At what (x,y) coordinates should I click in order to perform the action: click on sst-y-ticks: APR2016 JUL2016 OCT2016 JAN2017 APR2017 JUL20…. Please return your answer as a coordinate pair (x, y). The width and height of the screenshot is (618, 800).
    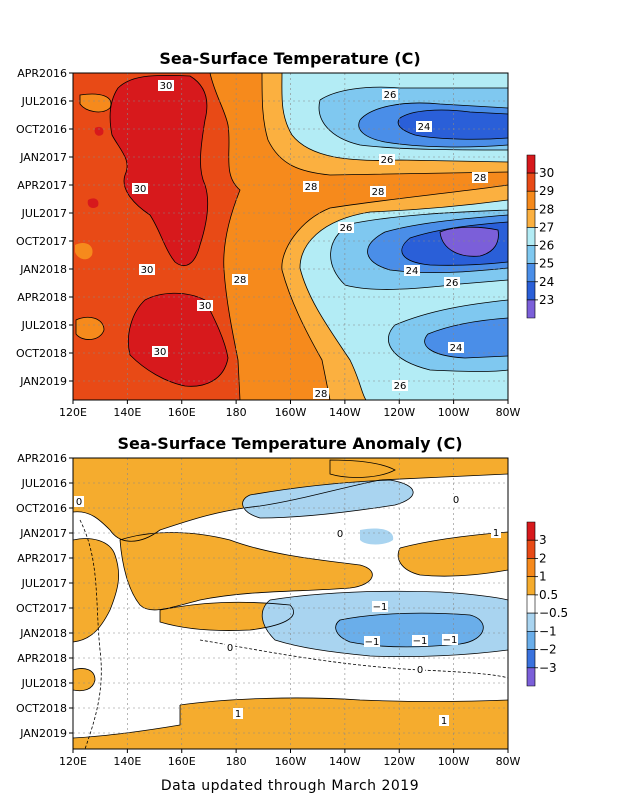
    Looking at the image, I should click on (44, 227).